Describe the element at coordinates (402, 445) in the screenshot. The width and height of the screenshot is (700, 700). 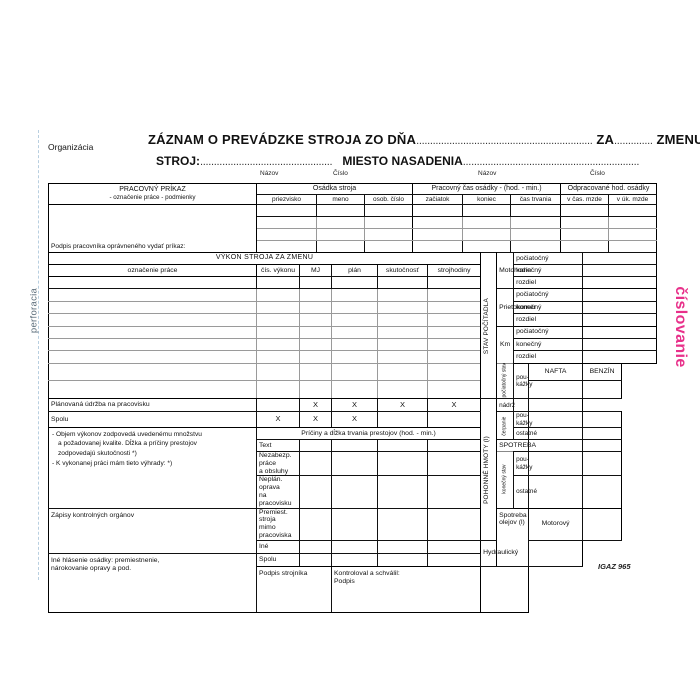
I see `downtime-input-0-c` at that location.